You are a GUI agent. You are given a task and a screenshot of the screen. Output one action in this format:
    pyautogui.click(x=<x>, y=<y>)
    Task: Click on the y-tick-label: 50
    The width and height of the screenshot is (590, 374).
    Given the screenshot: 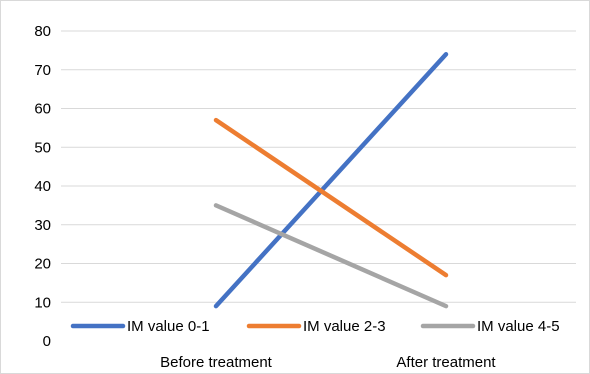 What is the action you would take?
    pyautogui.click(x=42, y=147)
    